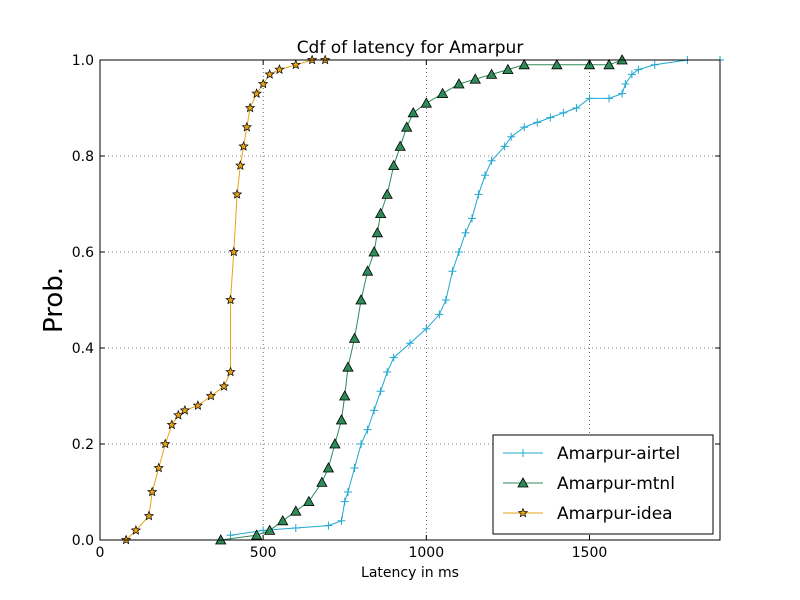 The height and width of the screenshot is (600, 800). I want to click on legend: Amarpur-airtel Amarpur-mtnl Amarpur-idea, so click(603, 484).